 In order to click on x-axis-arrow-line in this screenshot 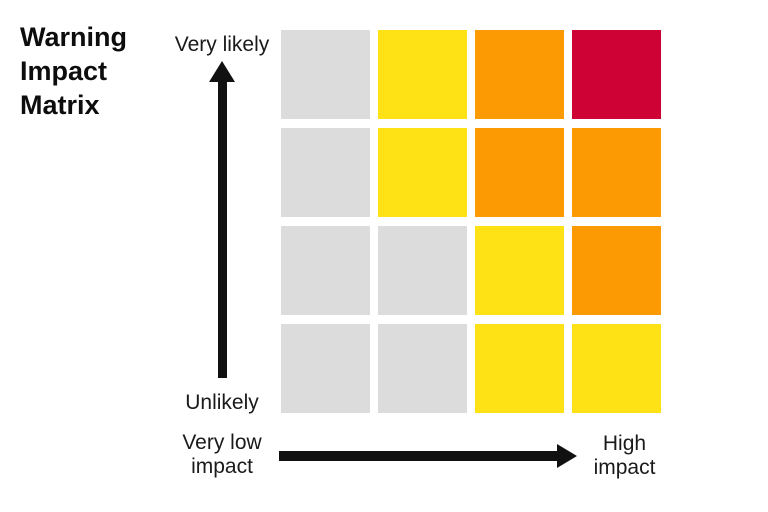, I will do `click(418, 456)`.